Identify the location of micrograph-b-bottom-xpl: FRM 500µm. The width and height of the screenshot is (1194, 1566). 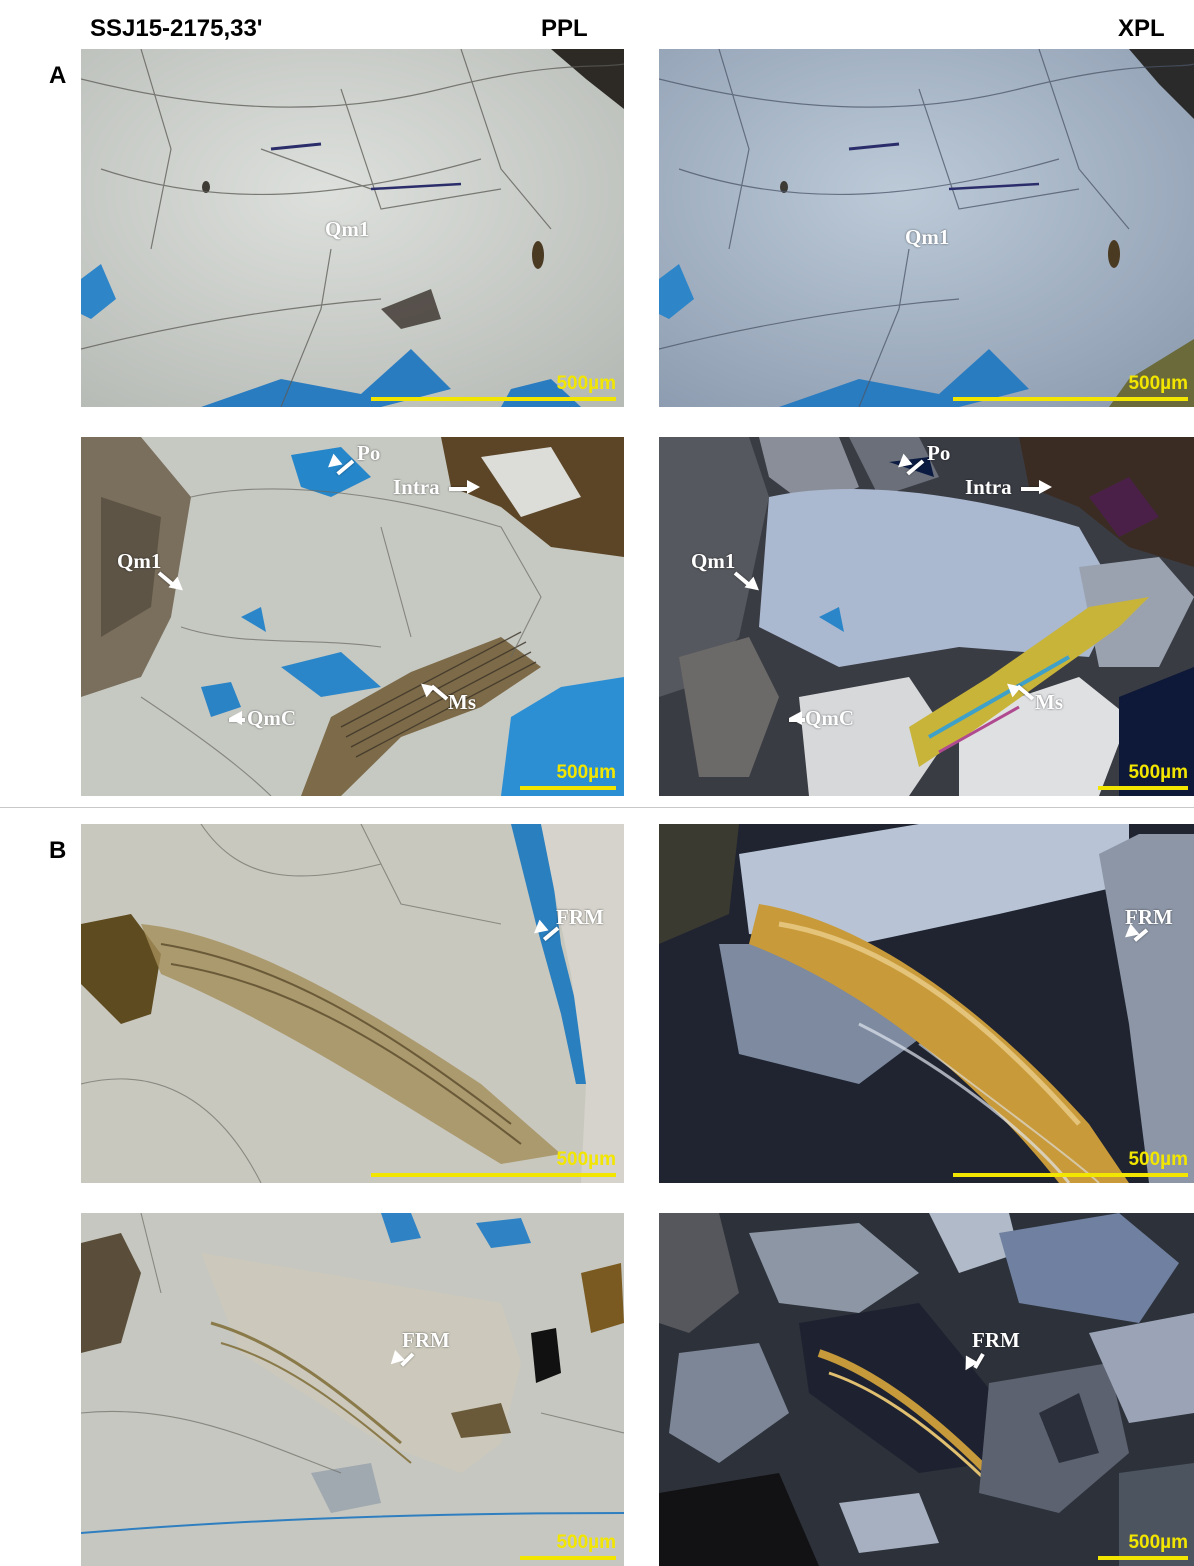
(926, 1389).